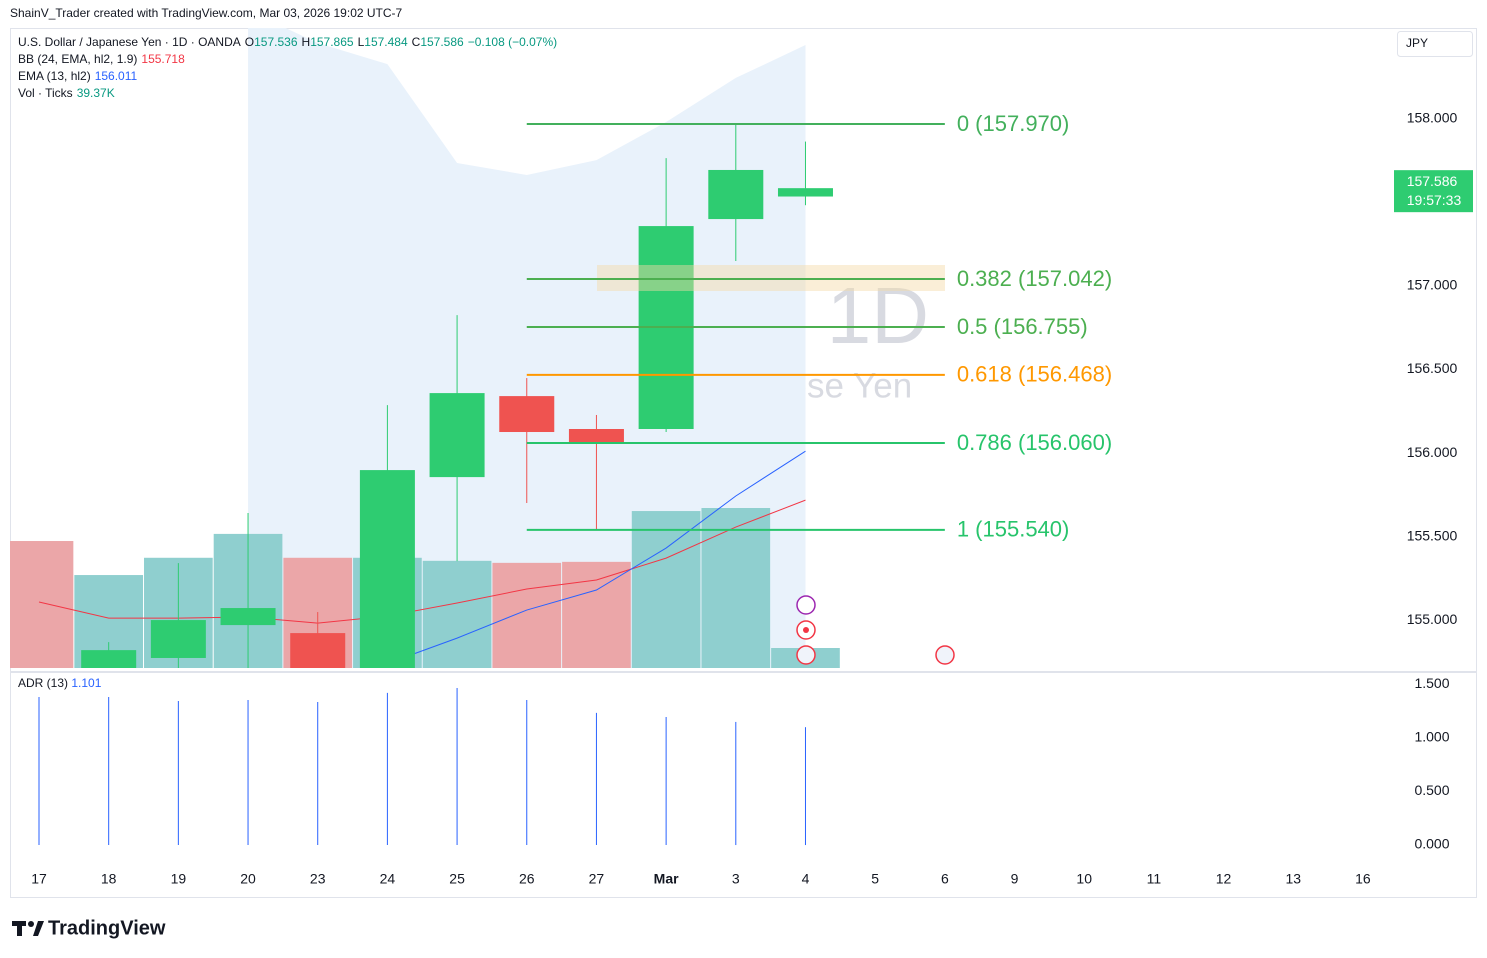  What do you see at coordinates (248, 879) in the screenshot?
I see `x-tick-label: 20` at bounding box center [248, 879].